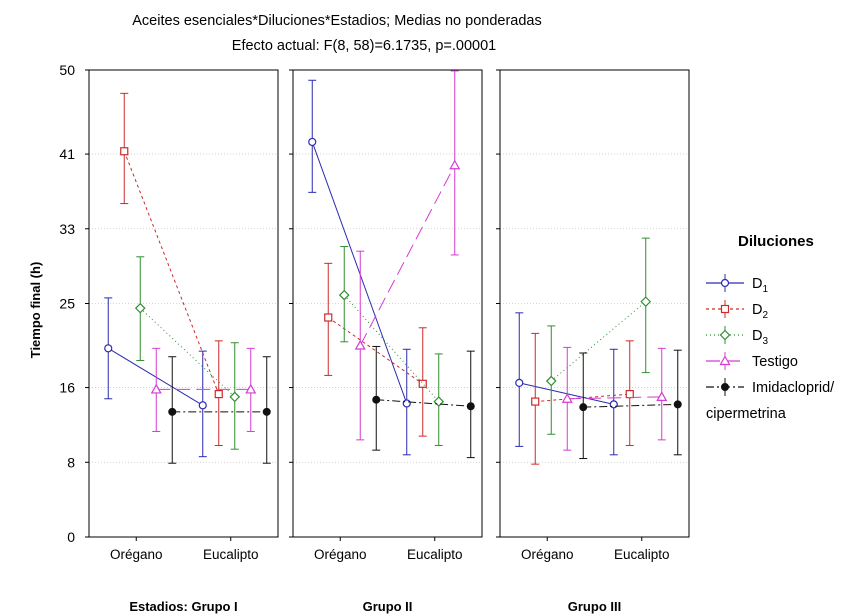 This screenshot has width=857, height=615. What do you see at coordinates (67, 388) in the screenshot?
I see `y-tick-label: 16` at bounding box center [67, 388].